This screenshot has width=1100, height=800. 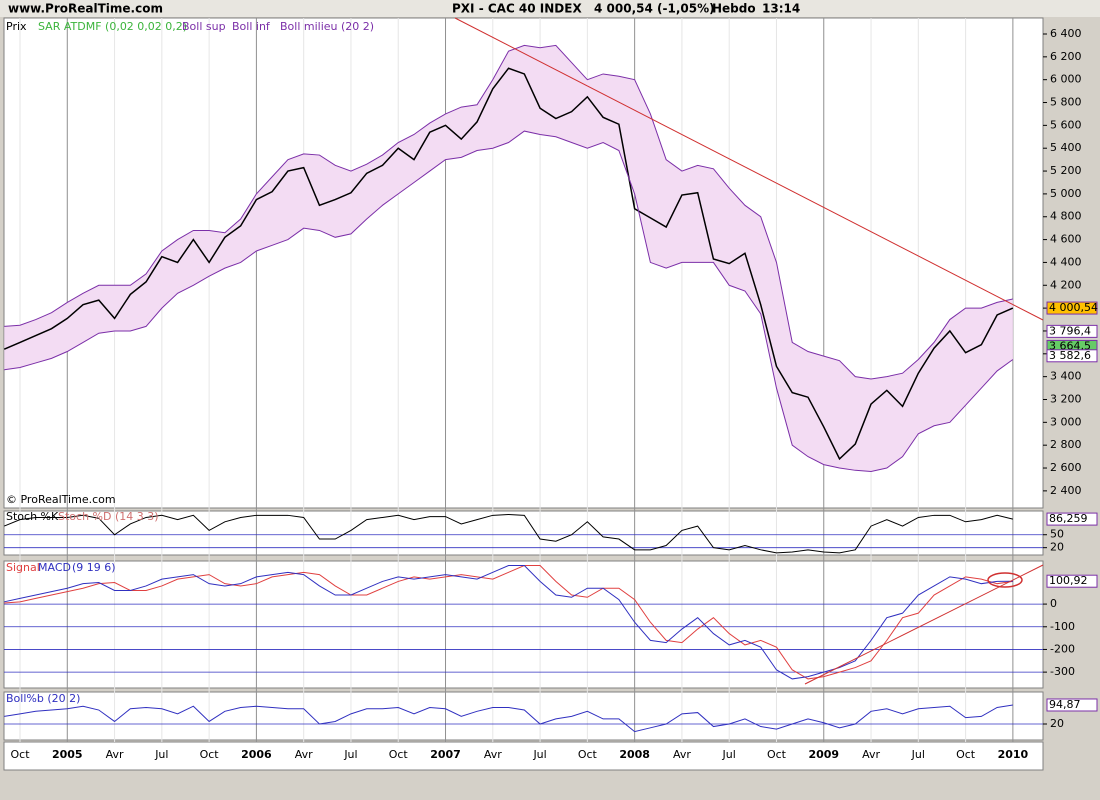 What do you see at coordinates (445, 754) in the screenshot?
I see `x-tick-label: 2007` at bounding box center [445, 754].